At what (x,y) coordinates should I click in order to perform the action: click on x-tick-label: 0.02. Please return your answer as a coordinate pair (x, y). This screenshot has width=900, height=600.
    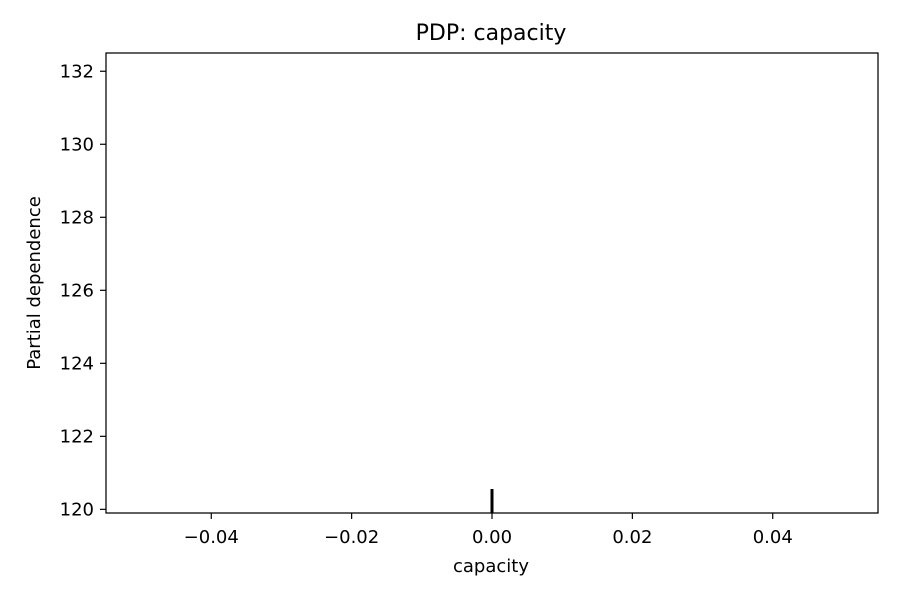
    Looking at the image, I should click on (632, 537).